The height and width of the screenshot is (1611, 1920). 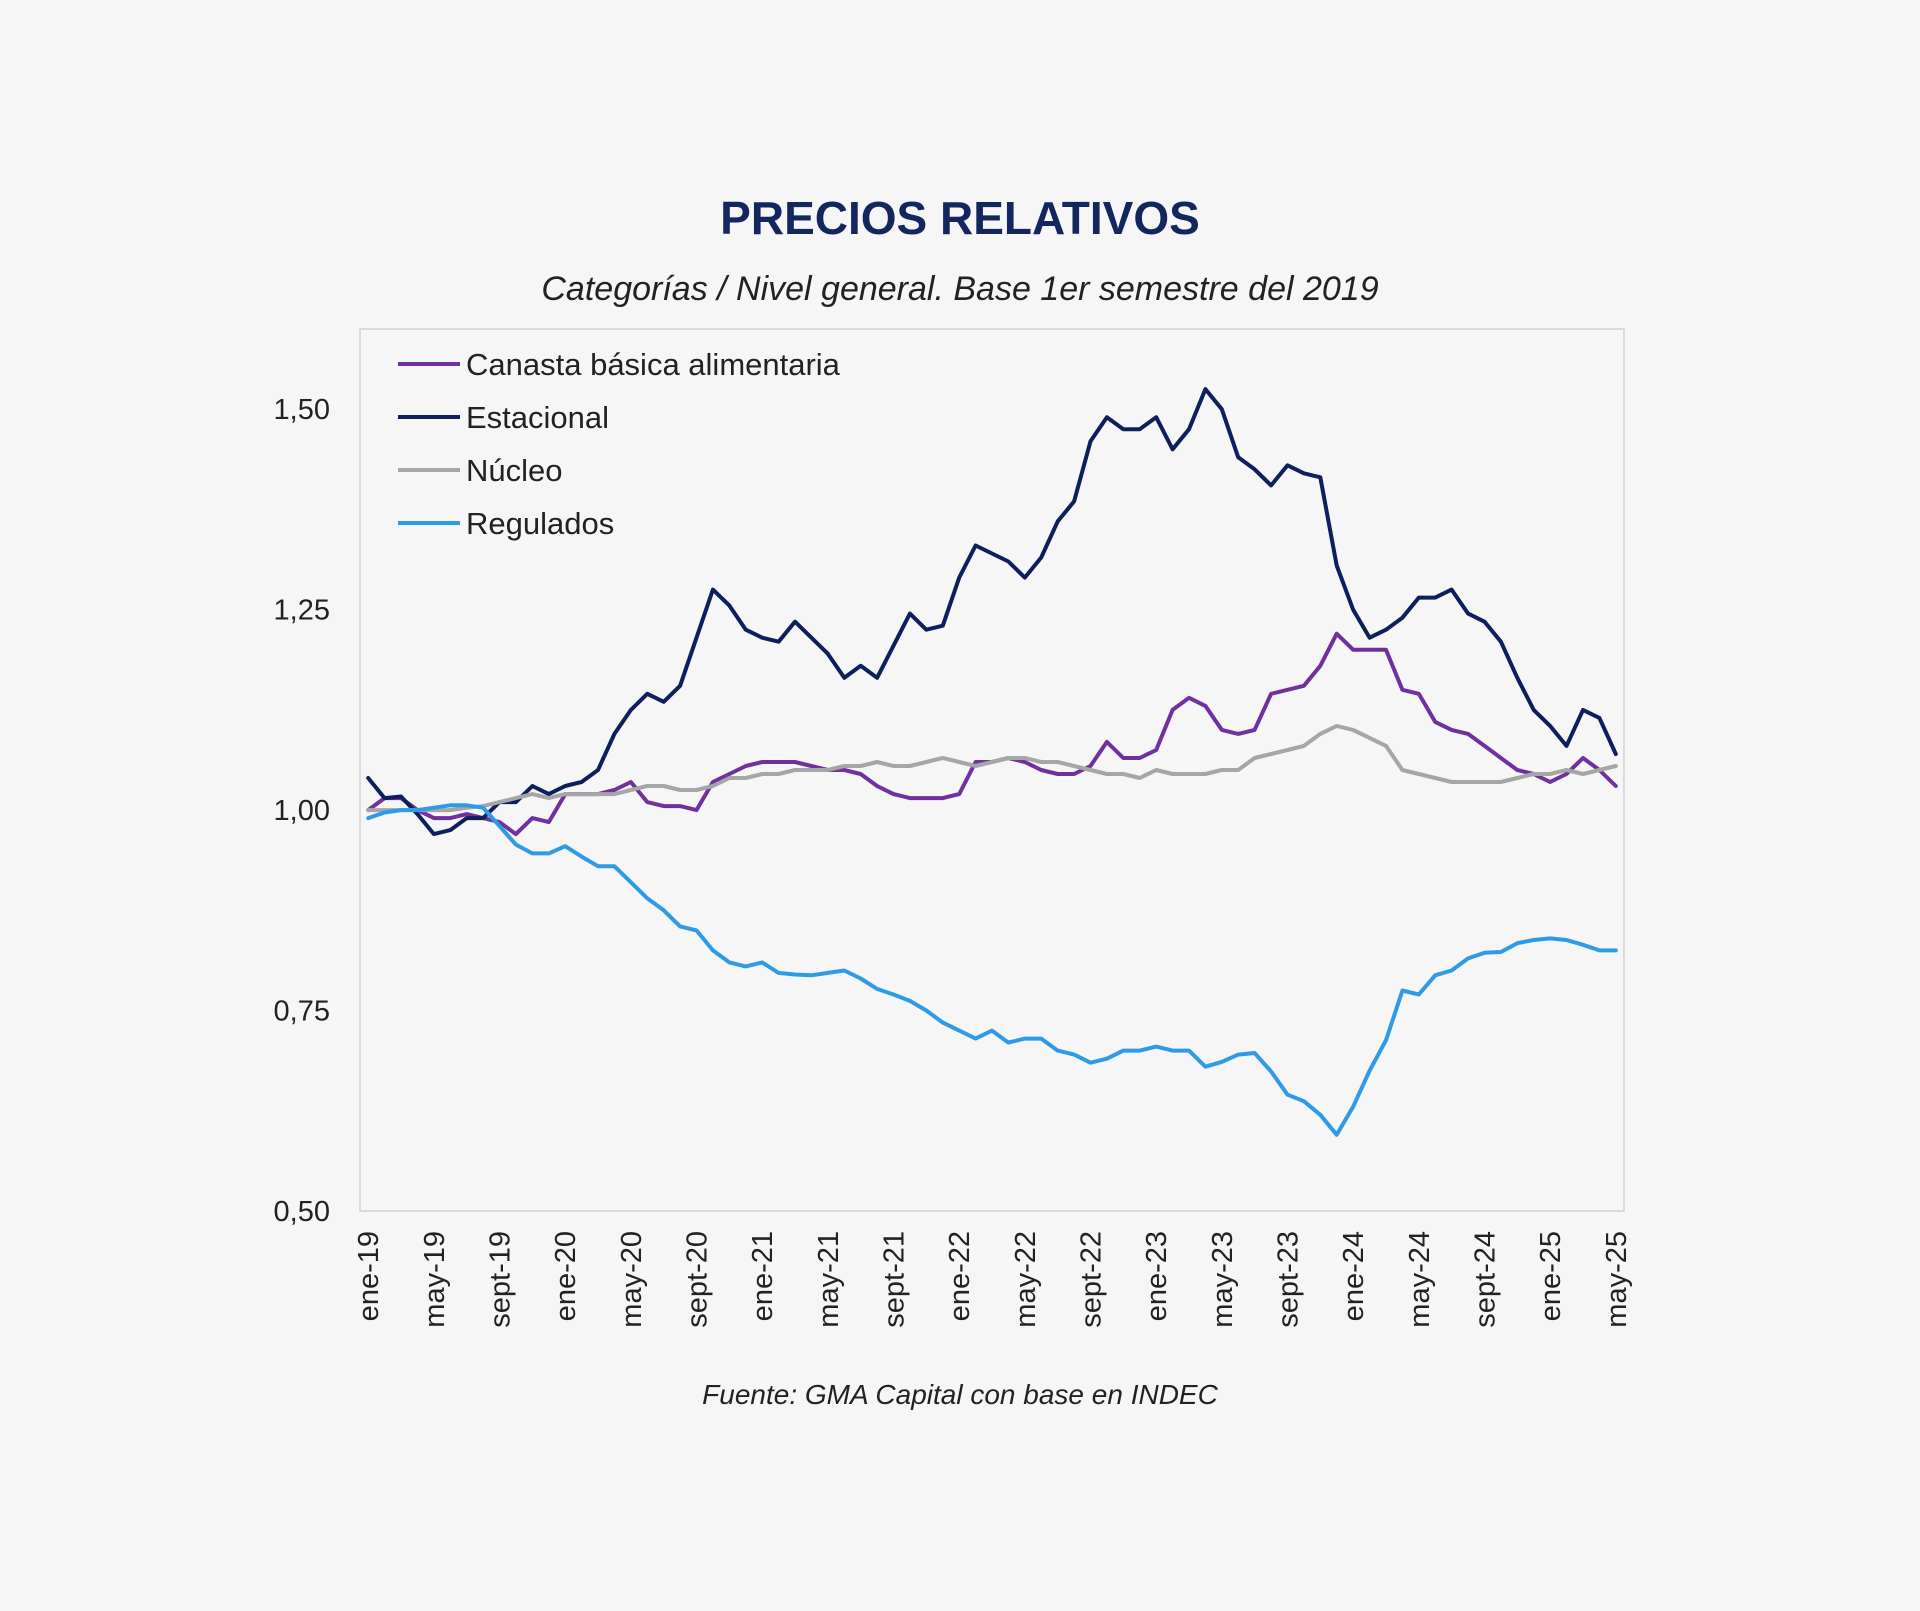 I want to click on x-tick-label: may-20, so click(x=632, y=1279).